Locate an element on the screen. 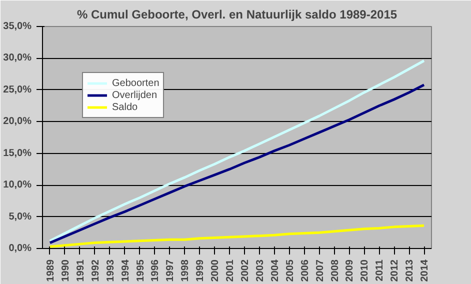  x-tick-label: 1990 is located at coordinates (66, 270).